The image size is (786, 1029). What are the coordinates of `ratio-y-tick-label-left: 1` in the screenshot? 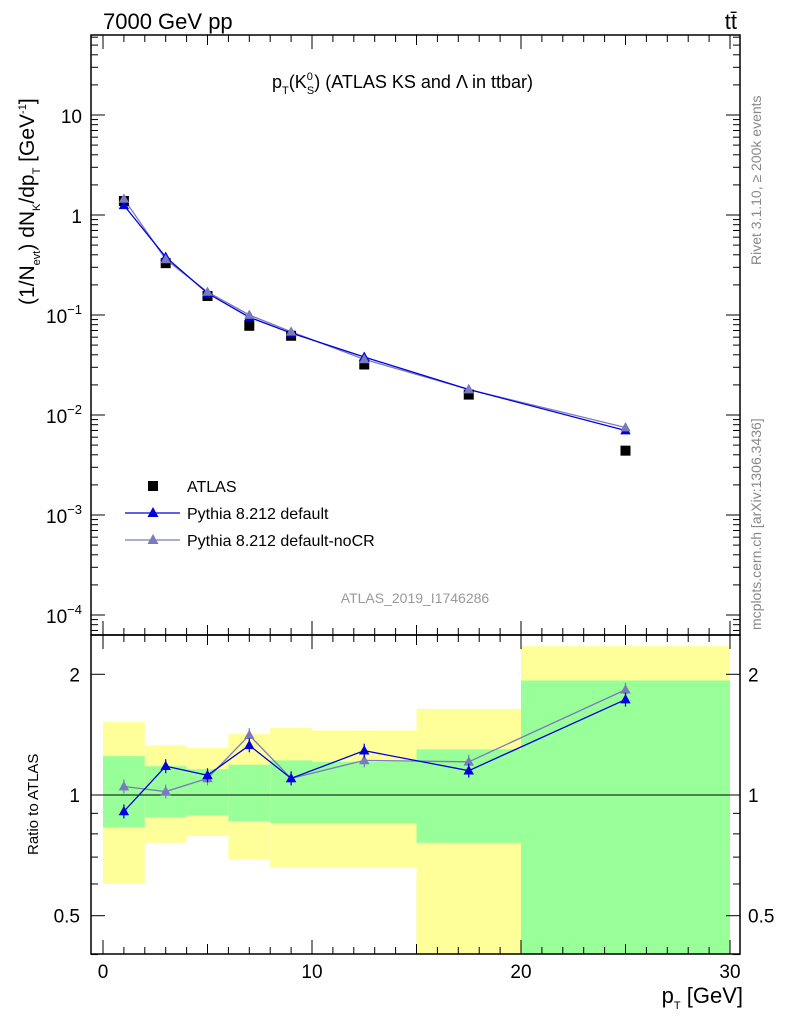 It's located at (74, 796).